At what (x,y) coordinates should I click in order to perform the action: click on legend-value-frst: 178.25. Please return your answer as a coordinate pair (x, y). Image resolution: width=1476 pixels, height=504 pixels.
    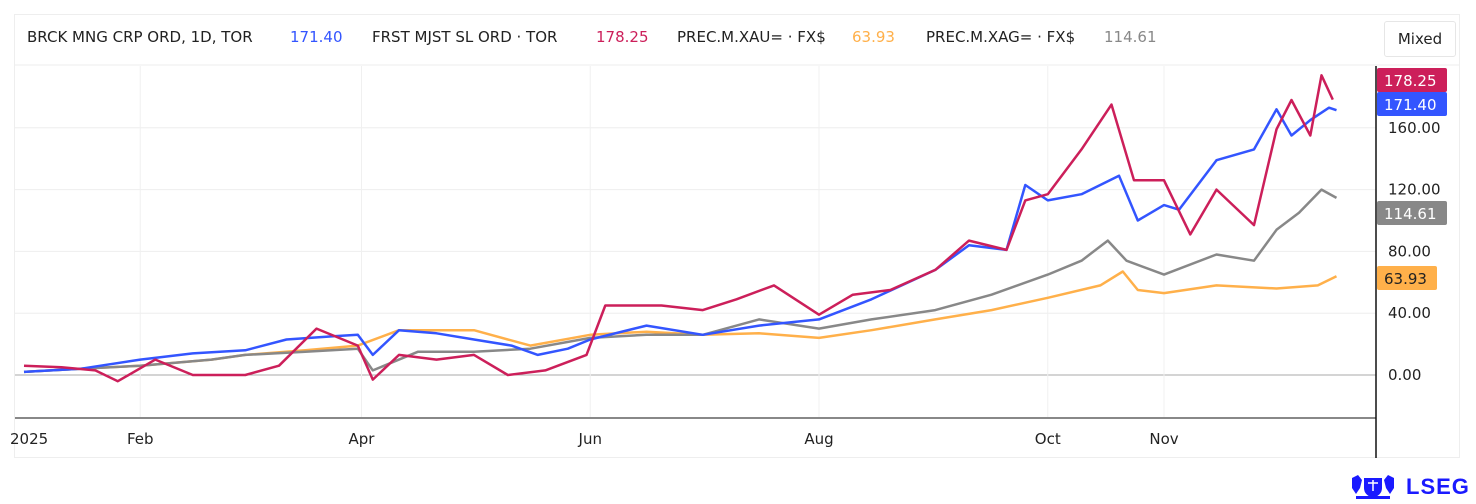
    Looking at the image, I should click on (622, 37).